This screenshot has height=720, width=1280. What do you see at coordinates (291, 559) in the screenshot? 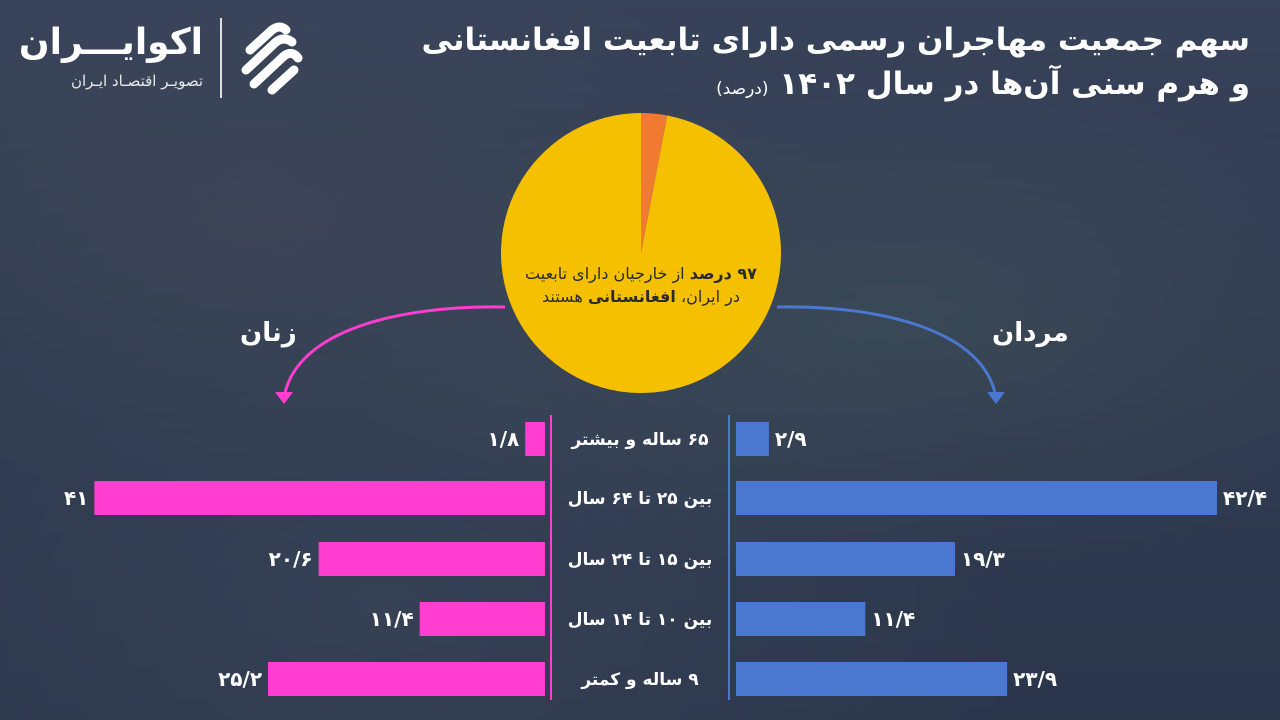
I see `women-bar-label: ۲۰/۶` at bounding box center [291, 559].